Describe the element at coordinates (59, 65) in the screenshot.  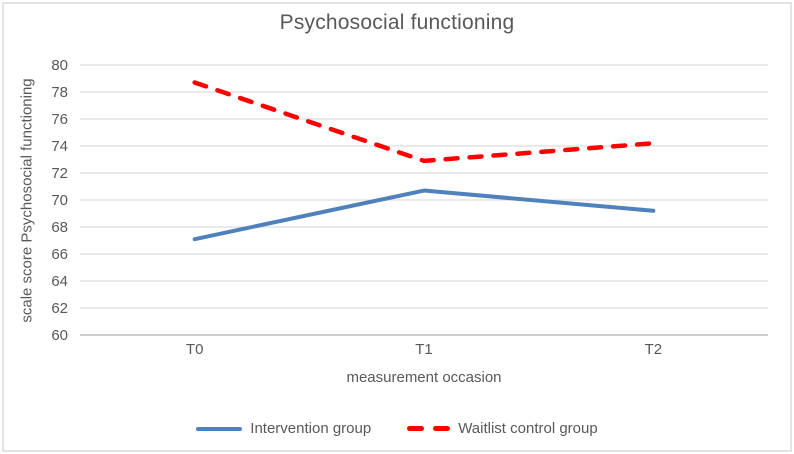
I see `y-tick-label: 80` at that location.